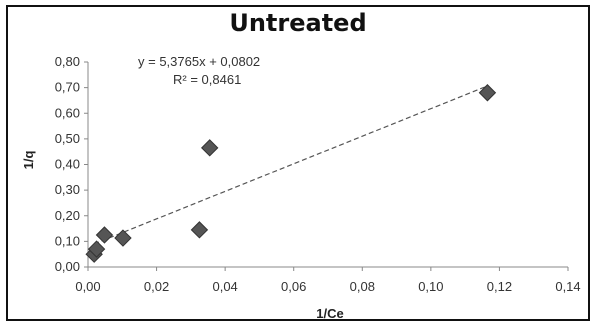 The image size is (598, 325). I want to click on y-tick-label: 0,20, so click(67, 215).